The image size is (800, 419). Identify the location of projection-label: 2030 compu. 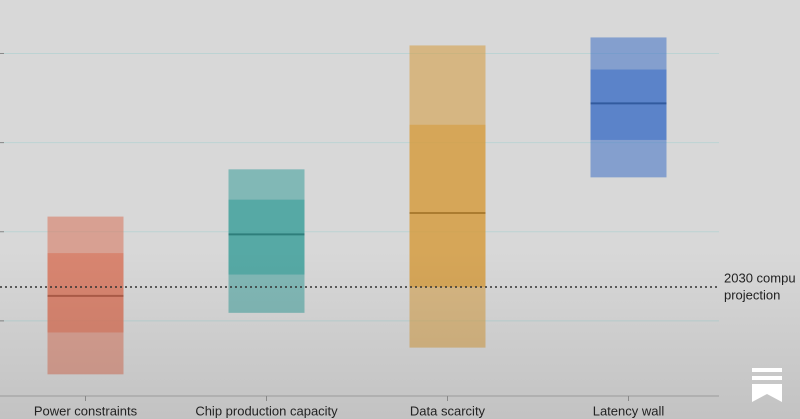
(760, 277).